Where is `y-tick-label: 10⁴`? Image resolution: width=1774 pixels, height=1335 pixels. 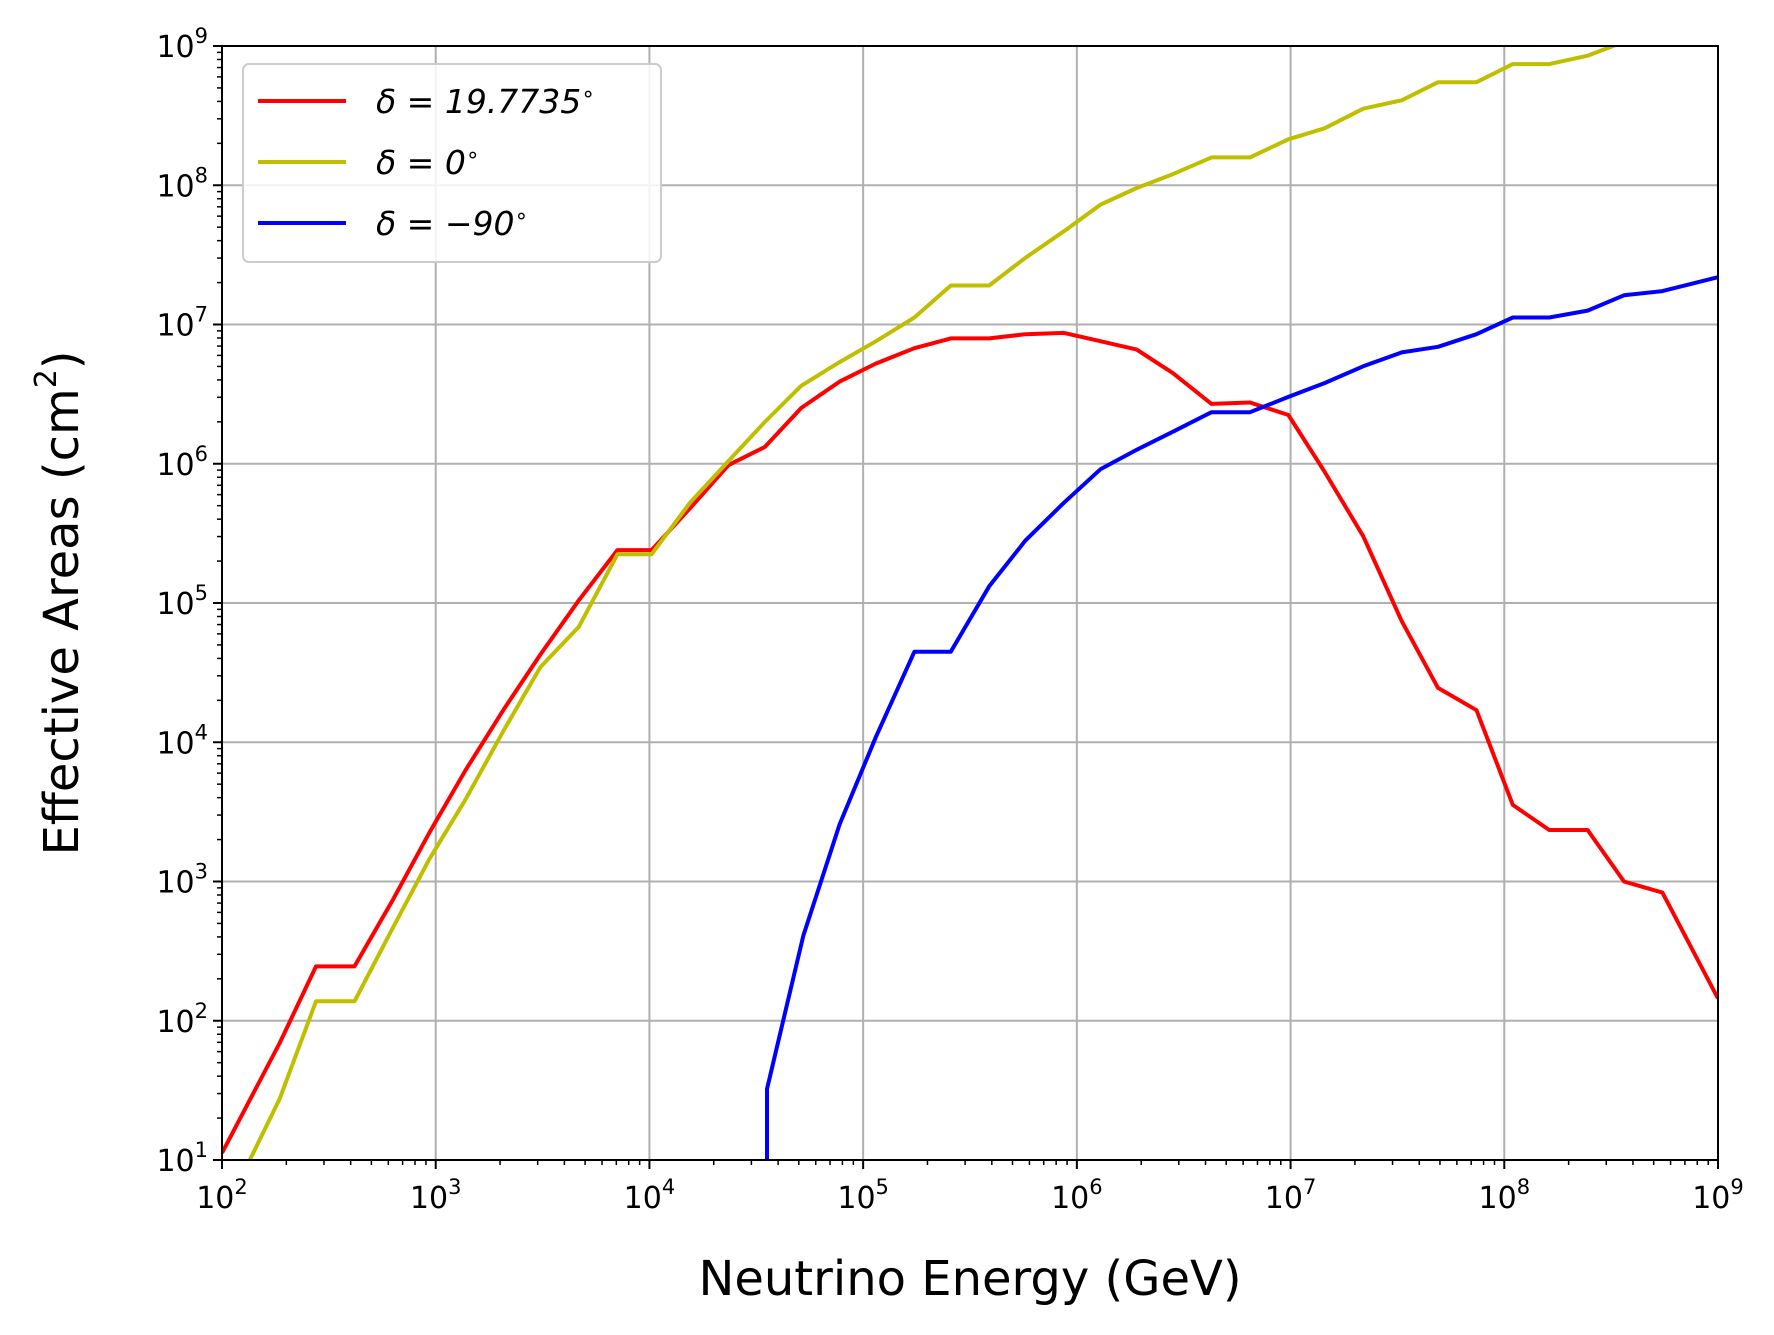
y-tick-label: 10⁴ is located at coordinates (182, 740).